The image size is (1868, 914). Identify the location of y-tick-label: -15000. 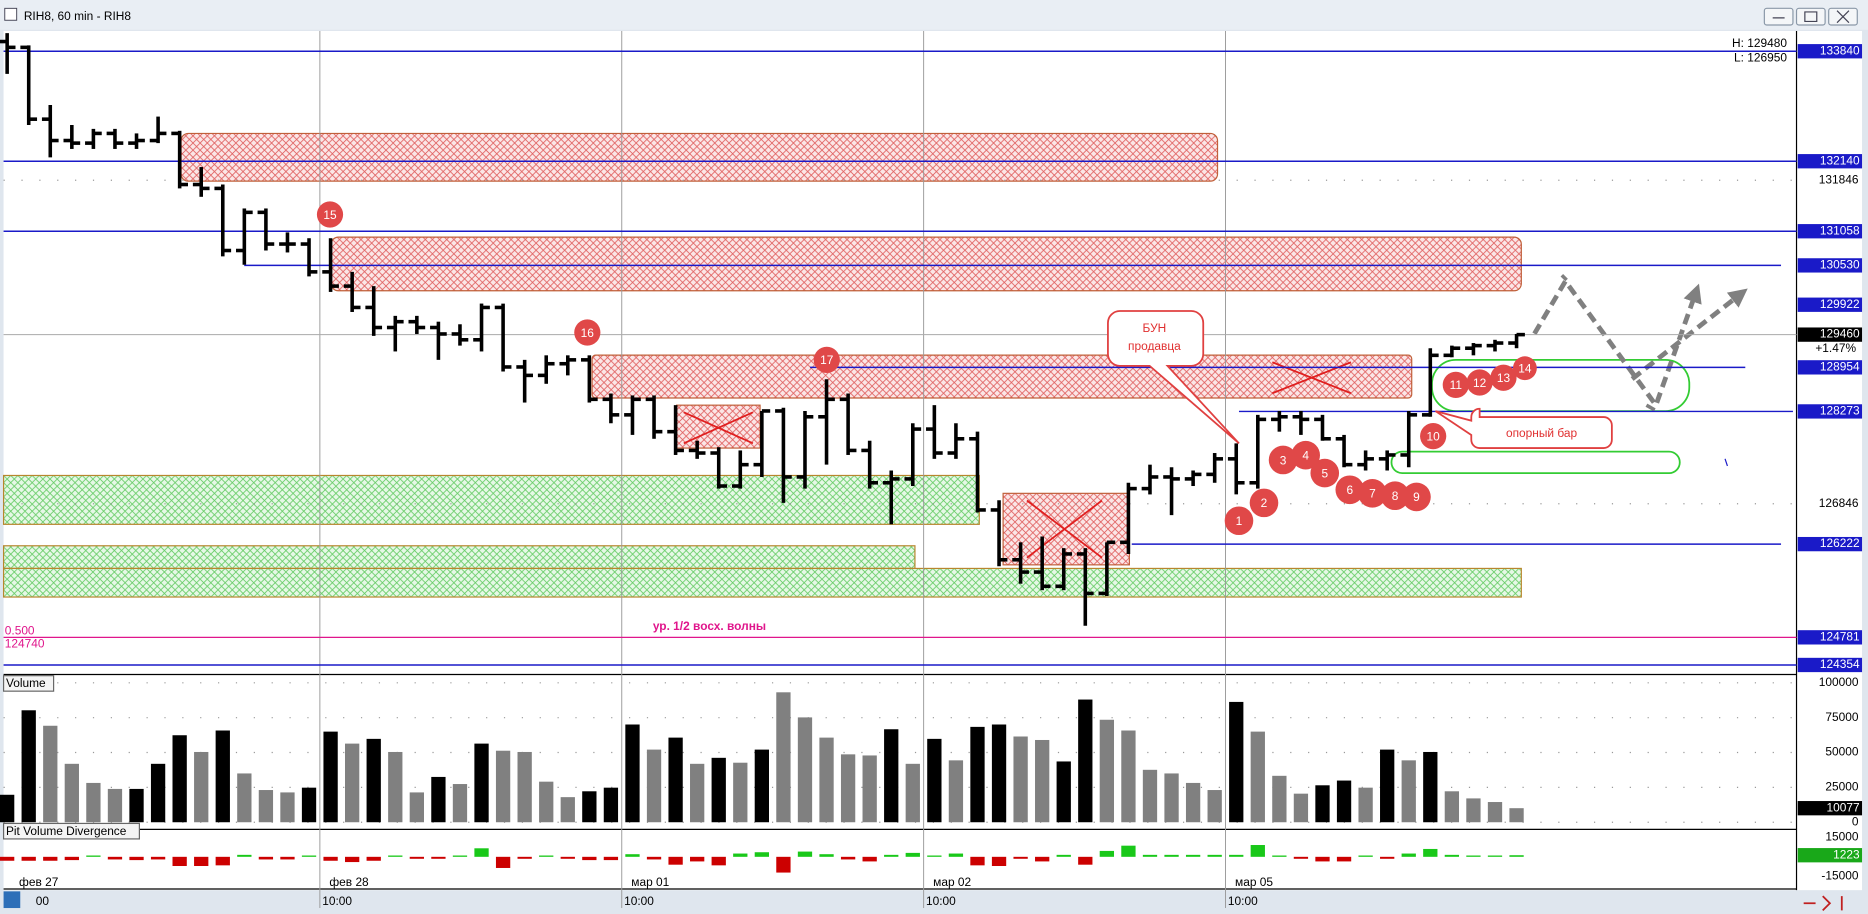
(1839, 876).